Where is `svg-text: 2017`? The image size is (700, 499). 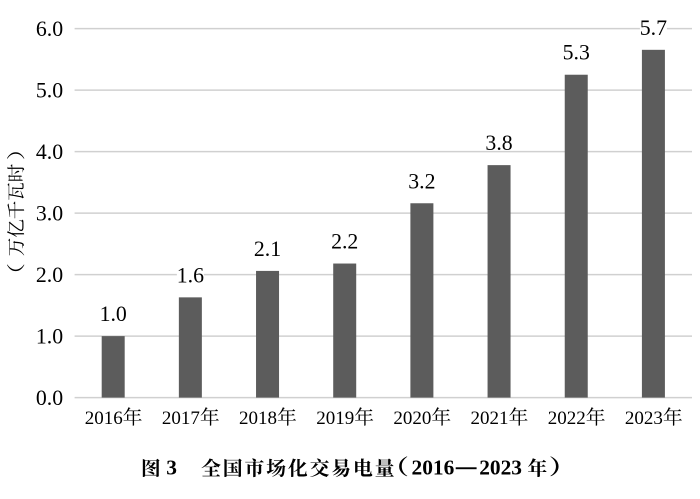
svg-text: 2017 is located at coordinates (181, 418).